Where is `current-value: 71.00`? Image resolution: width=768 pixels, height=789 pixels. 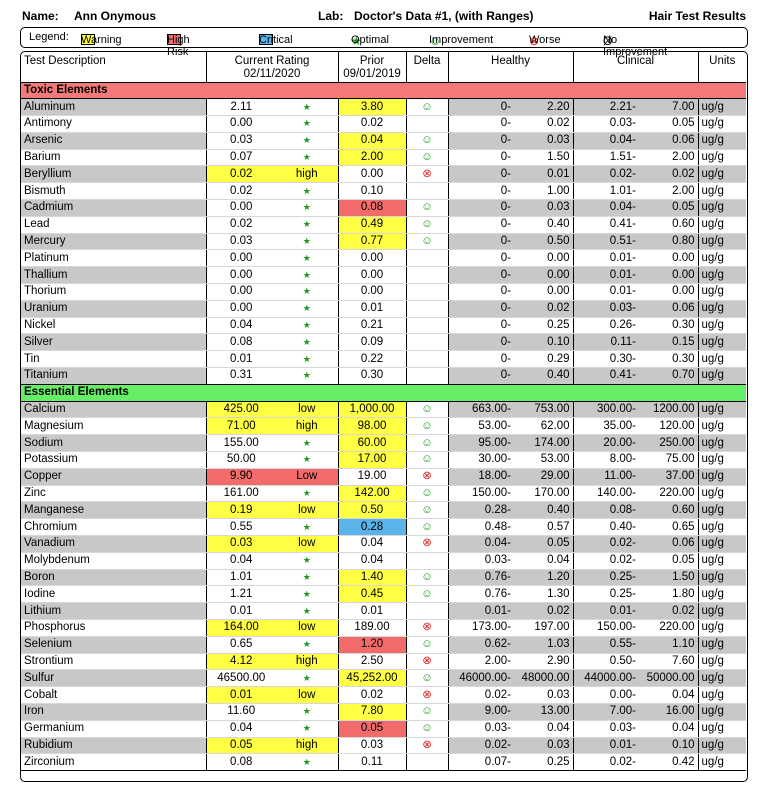
current-value: 71.00 is located at coordinates (240, 426).